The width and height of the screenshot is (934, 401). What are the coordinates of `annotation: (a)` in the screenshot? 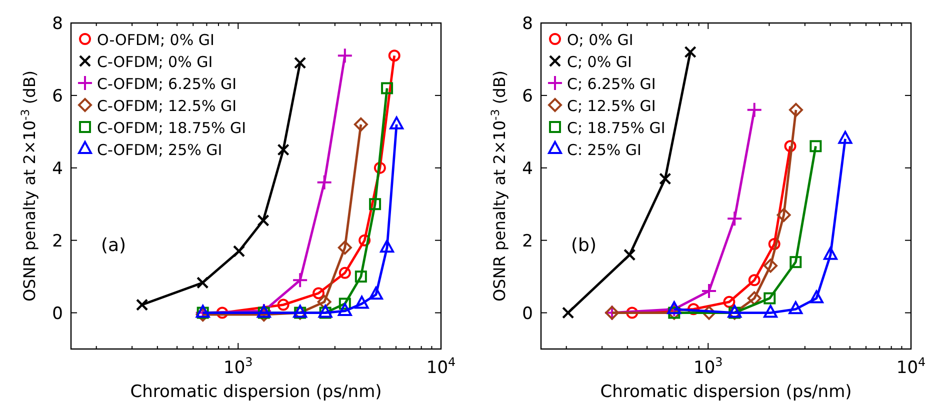 It's located at (113, 245).